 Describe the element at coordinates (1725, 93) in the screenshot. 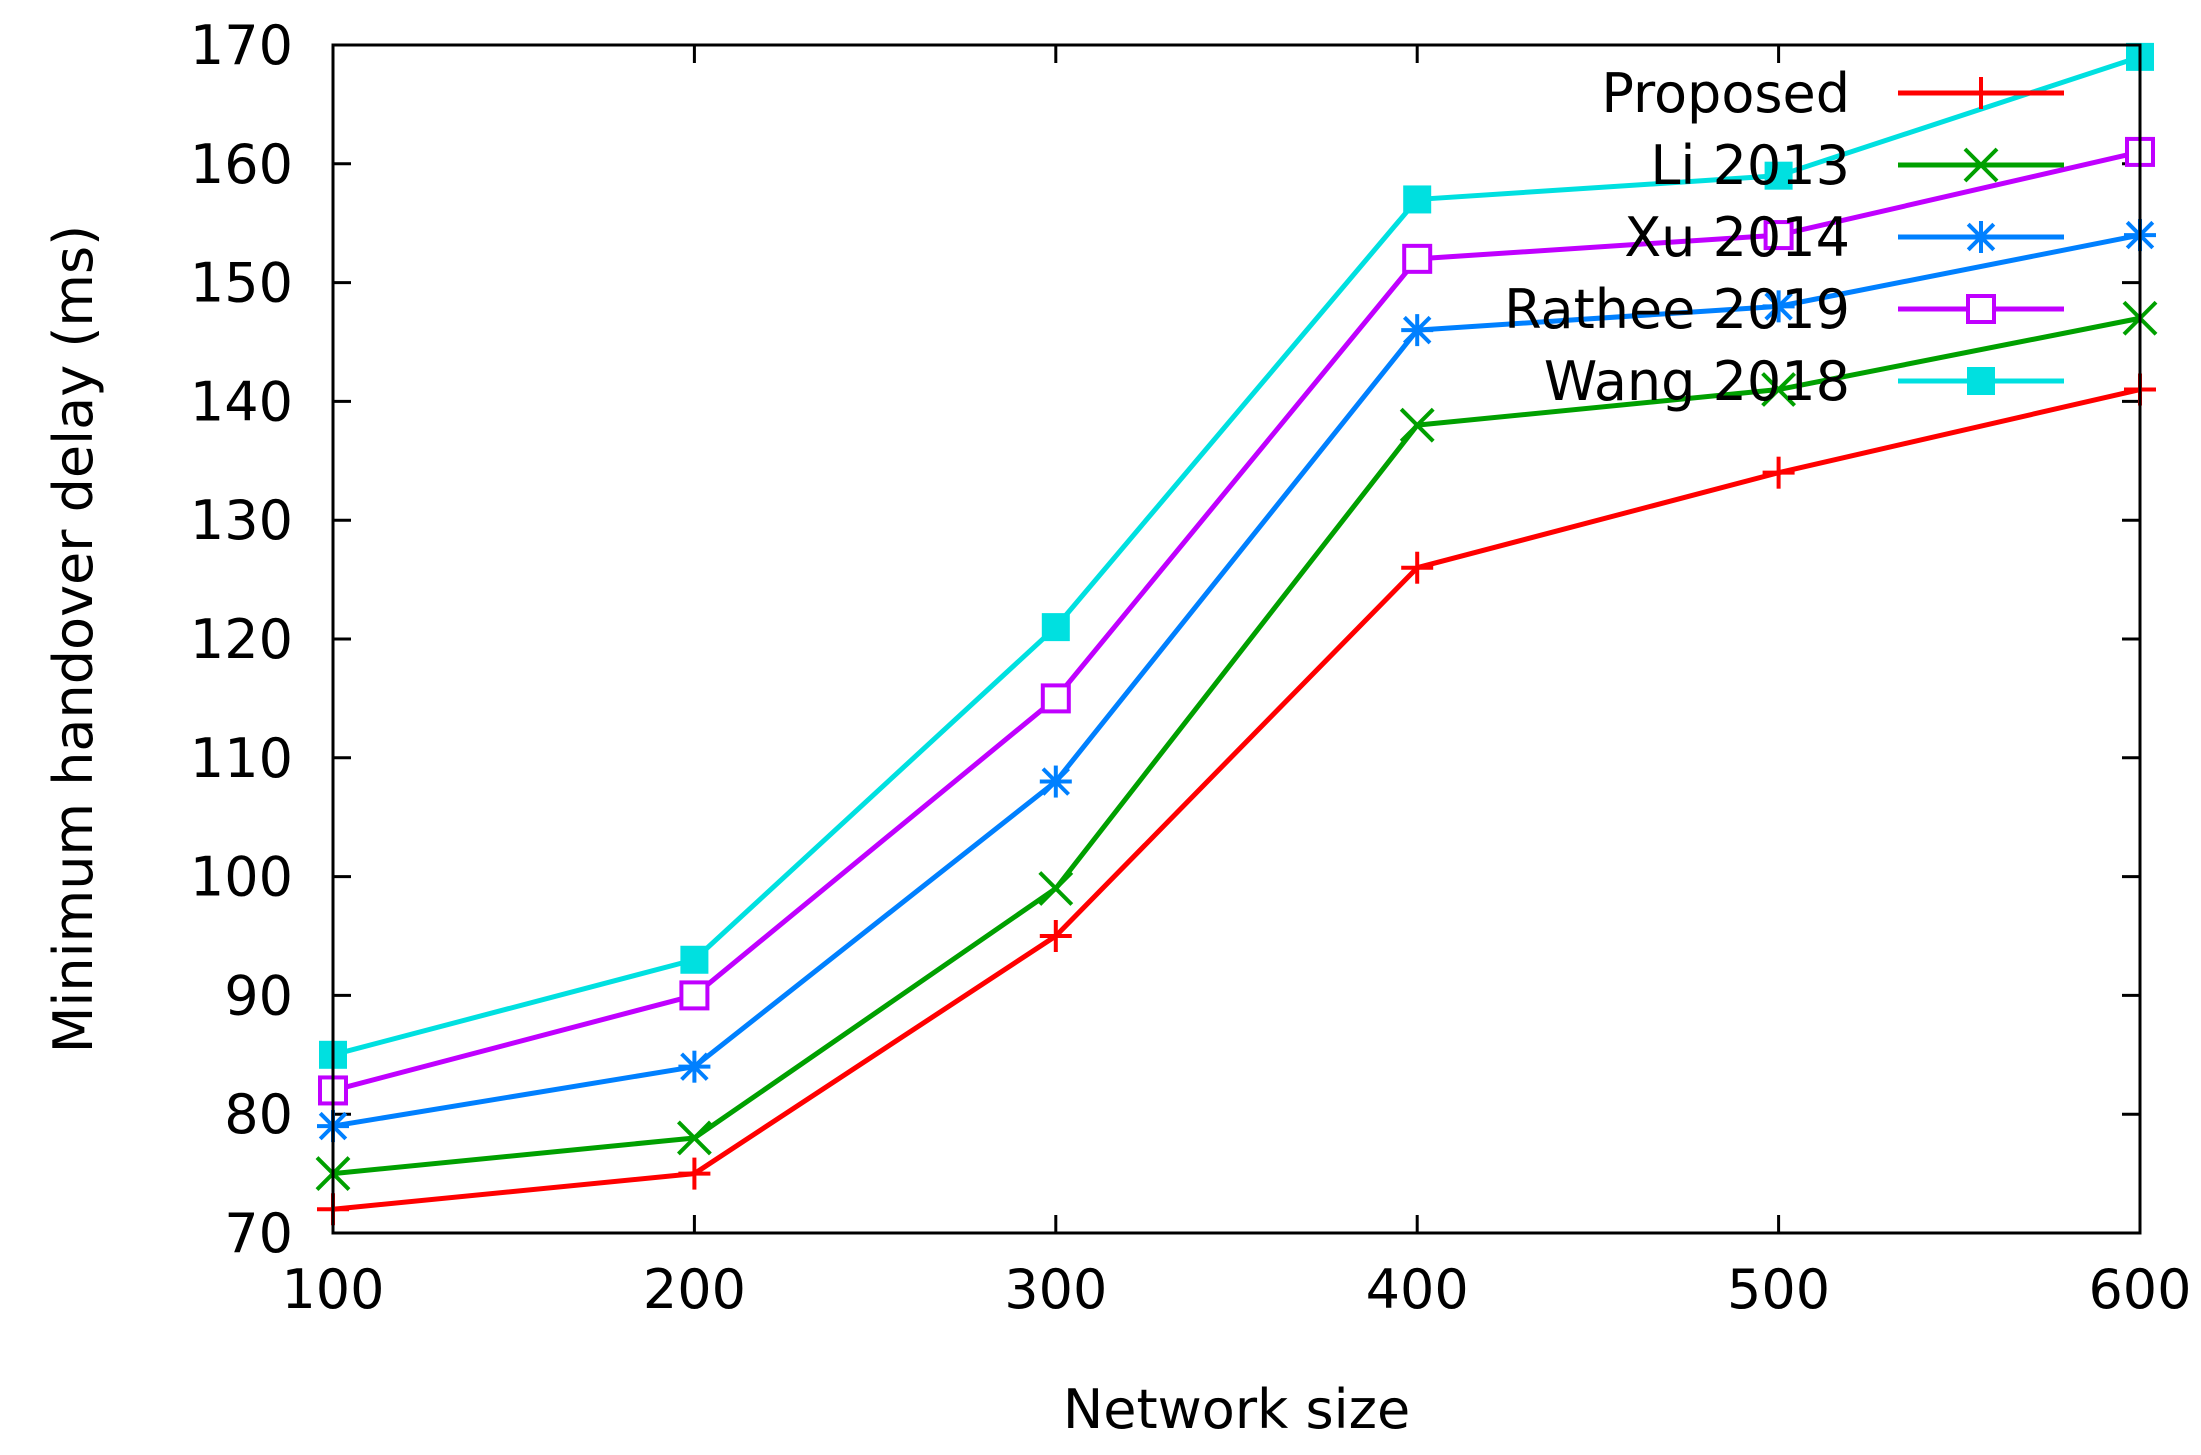

I see `legend-label-proposed: Proposed` at that location.